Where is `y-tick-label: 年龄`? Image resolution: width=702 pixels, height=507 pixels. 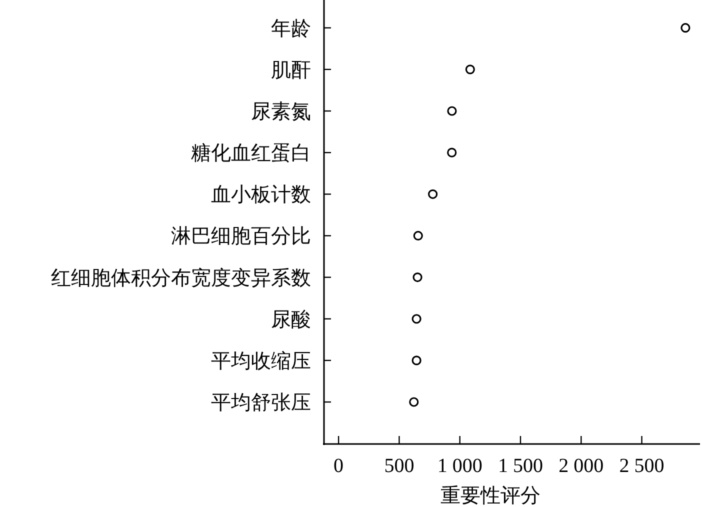 y-tick-label: 年龄 is located at coordinates (291, 29).